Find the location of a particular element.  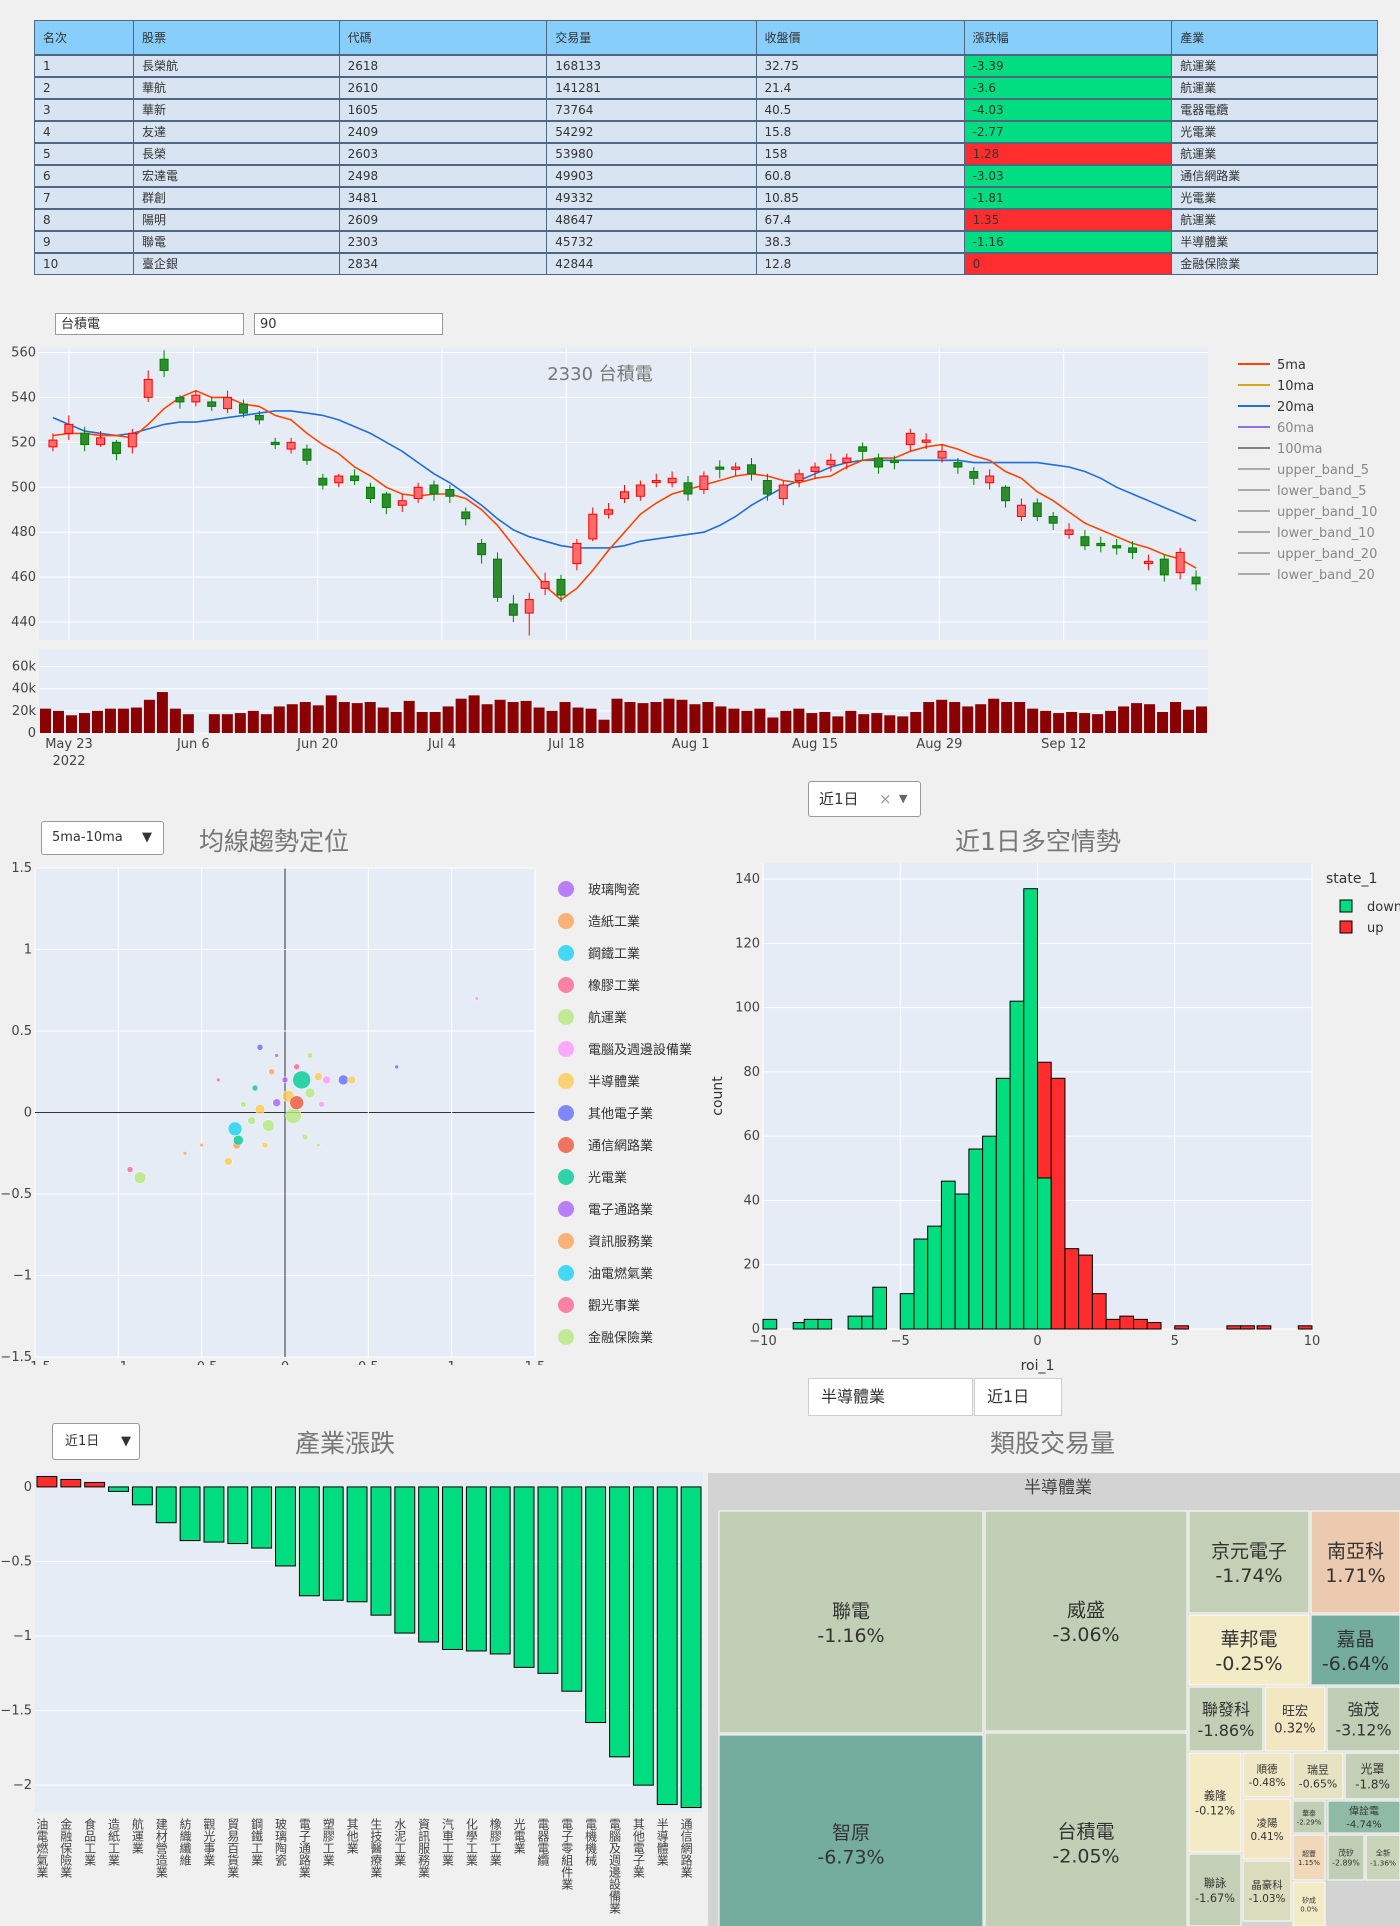

treemap-industry-input: 半導體業 is located at coordinates (890, 1397).